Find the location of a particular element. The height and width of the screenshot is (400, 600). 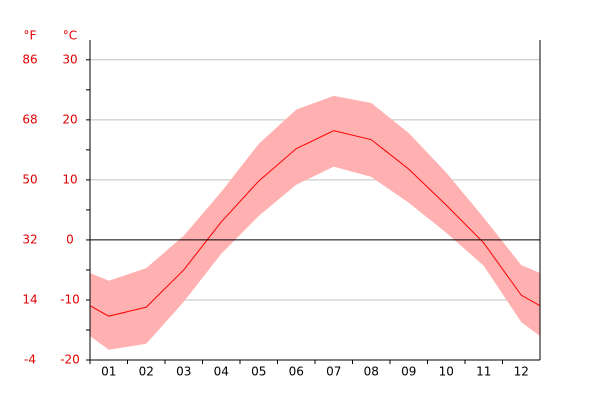

y-tick-label: 20 is located at coordinates (69, 119).